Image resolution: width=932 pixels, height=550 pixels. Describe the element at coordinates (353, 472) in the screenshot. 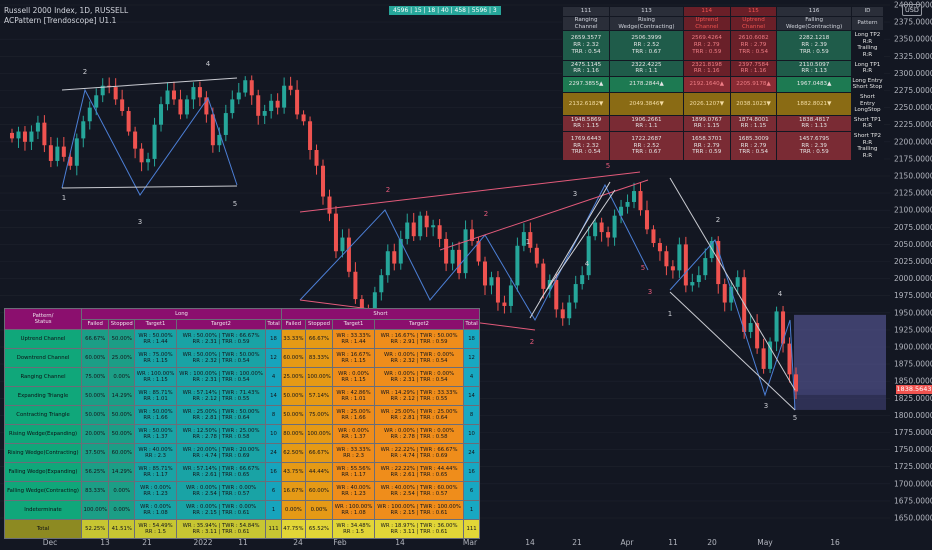

I see `stats-cell: WR : 55.56% RR : 1.17` at that location.